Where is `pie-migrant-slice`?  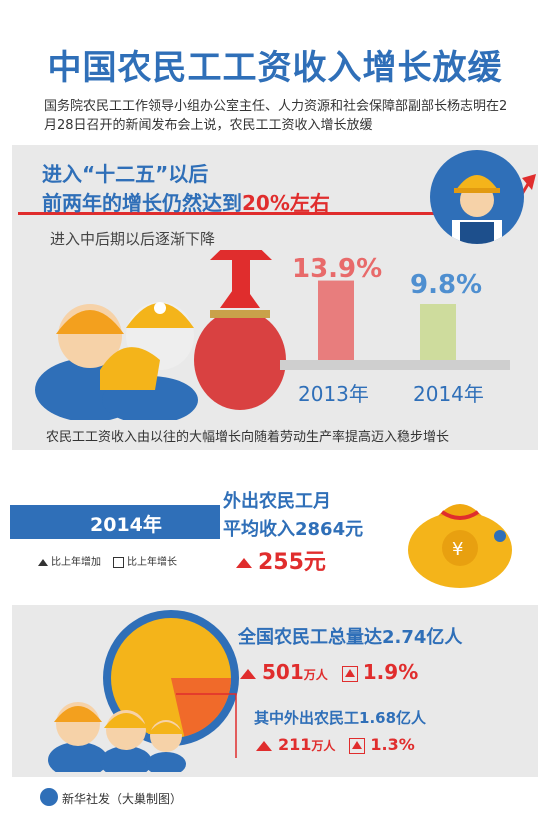
pie-migrant-slice is located at coordinates (201, 707).